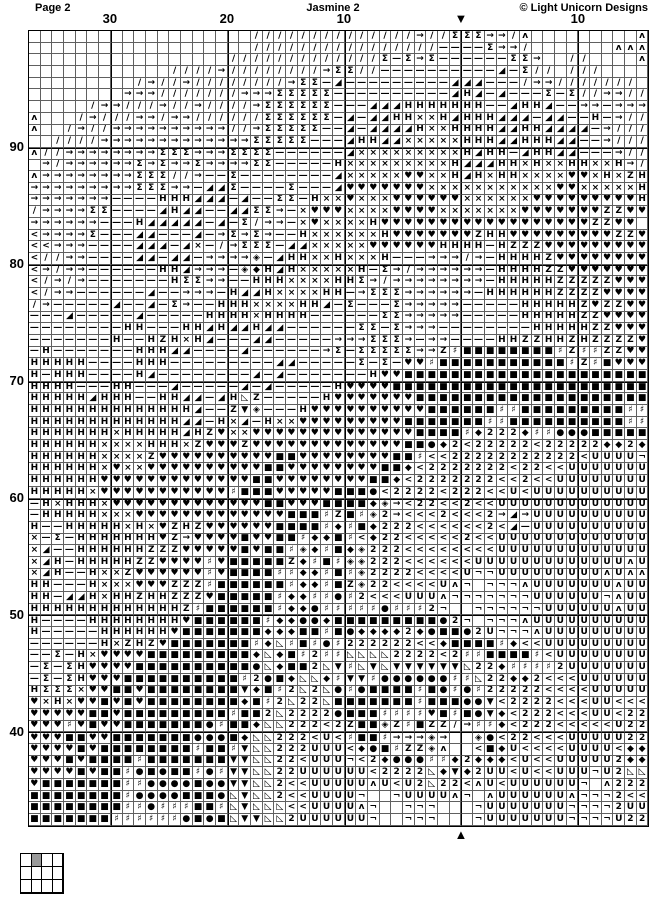  What do you see at coordinates (140, 598) in the screenshot?
I see `grid-cell: Z` at bounding box center [140, 598].